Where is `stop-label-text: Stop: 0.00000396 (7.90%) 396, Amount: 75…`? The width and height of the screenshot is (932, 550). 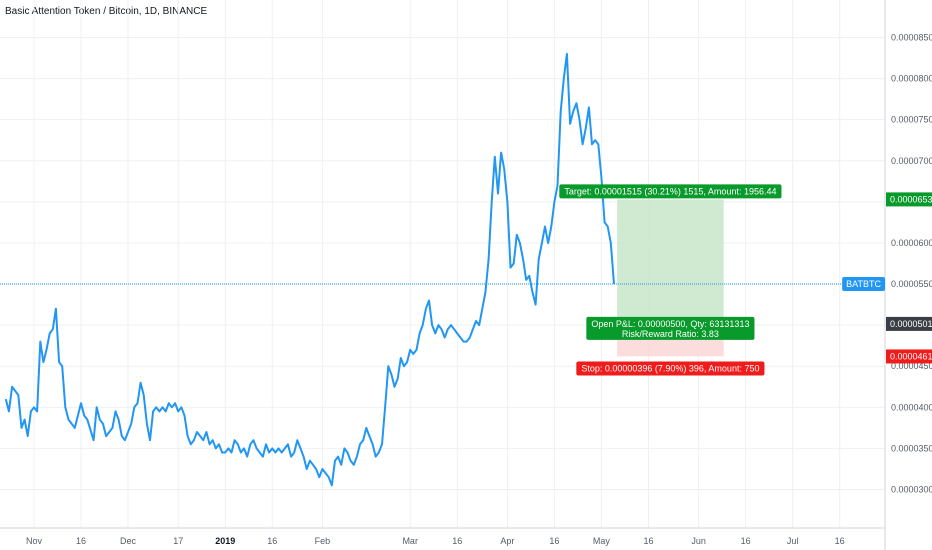 stop-label-text: Stop: 0.00000396 (7.90%) 396, Amount: 75… is located at coordinates (670, 368).